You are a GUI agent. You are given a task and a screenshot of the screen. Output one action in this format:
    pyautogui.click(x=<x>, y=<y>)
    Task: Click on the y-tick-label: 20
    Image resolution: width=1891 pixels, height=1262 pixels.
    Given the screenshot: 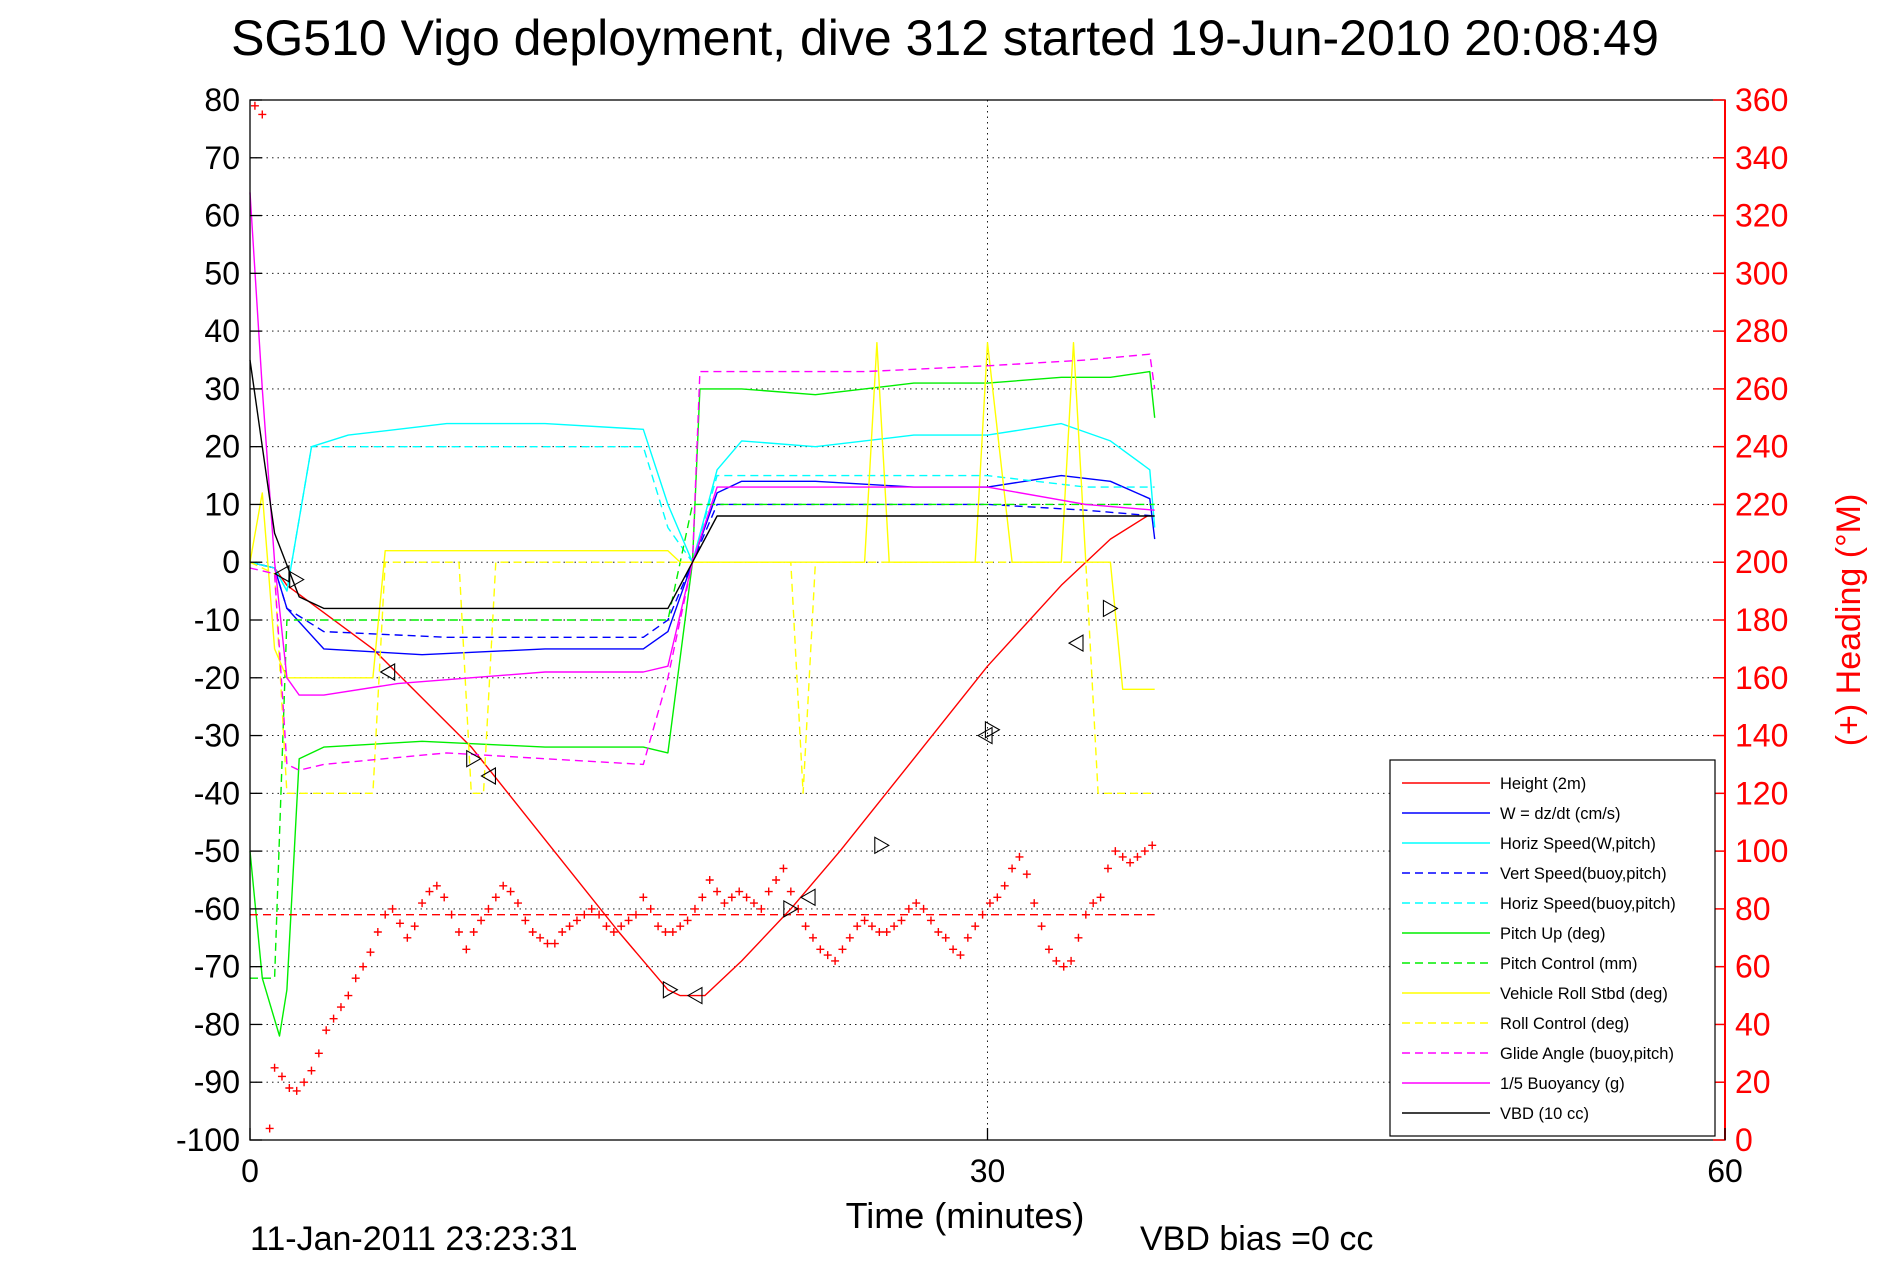 What is the action you would take?
    pyautogui.click(x=222, y=447)
    